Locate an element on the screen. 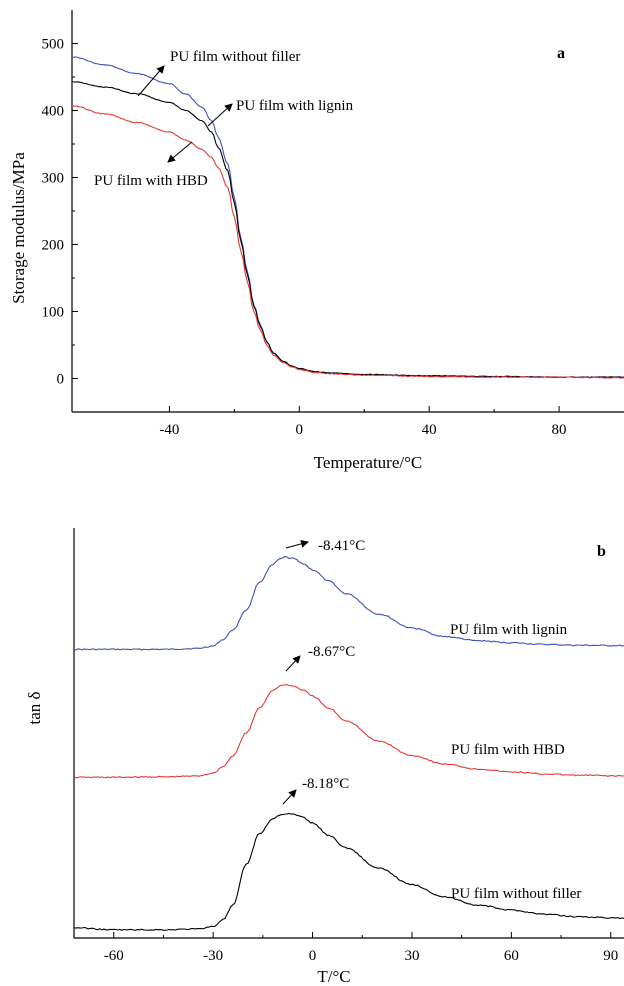  panel-b-curve-label-hbd: PU film with HBD is located at coordinates (508, 750).